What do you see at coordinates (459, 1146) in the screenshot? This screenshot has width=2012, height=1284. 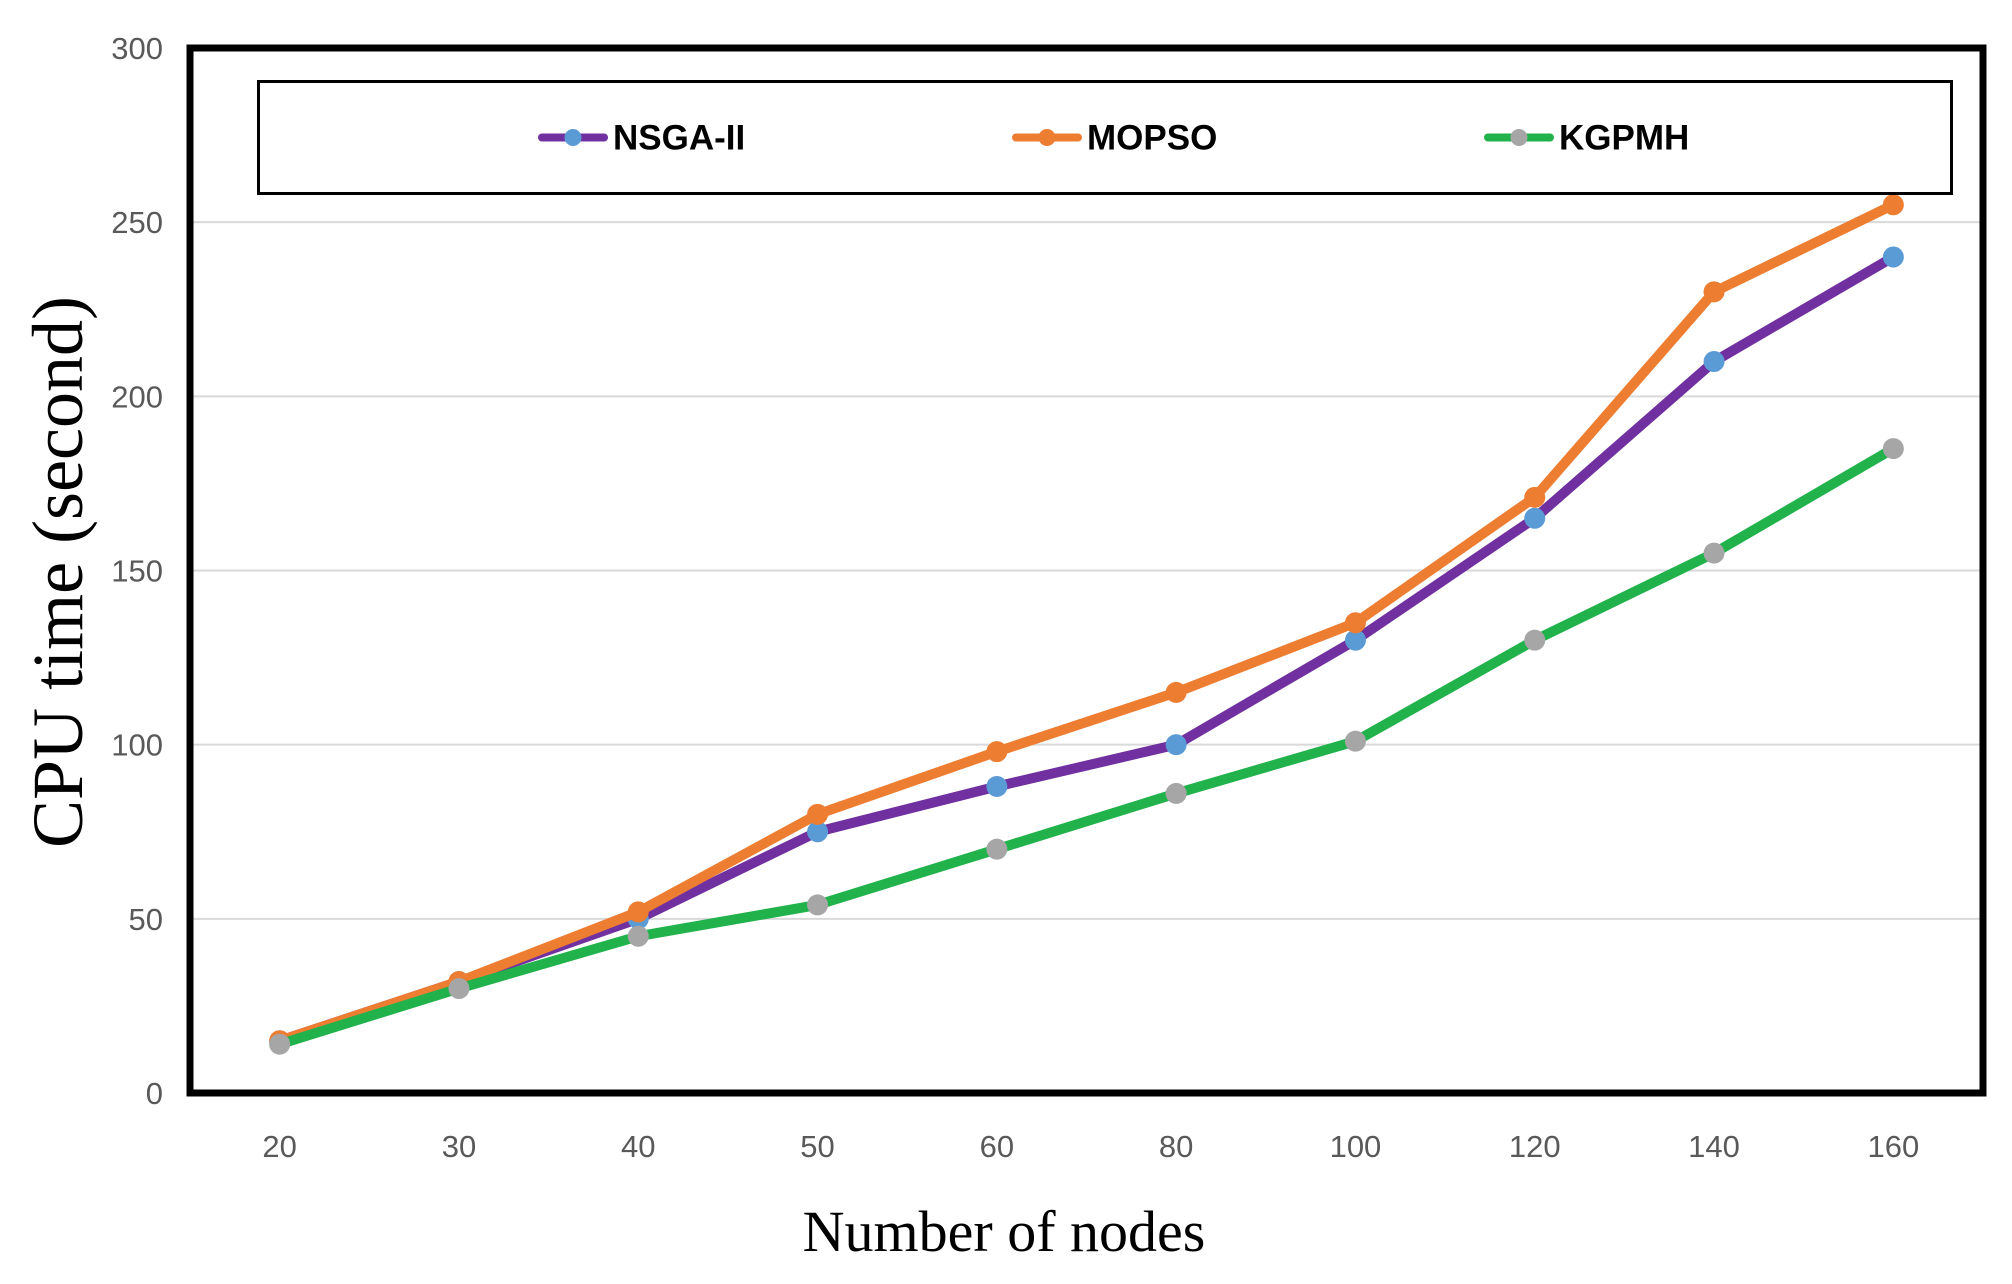 I see `x-tick-label-30: 30` at bounding box center [459, 1146].